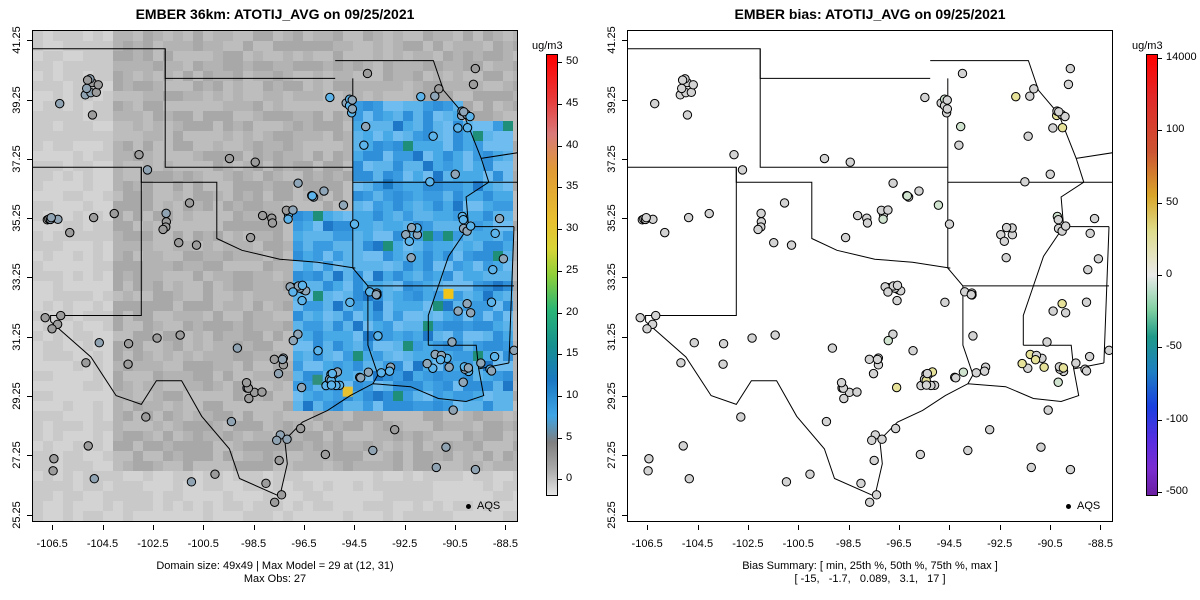  What do you see at coordinates (1147, 46) in the screenshot?
I see `right-colorbar-unit: ug/m3` at bounding box center [1147, 46].